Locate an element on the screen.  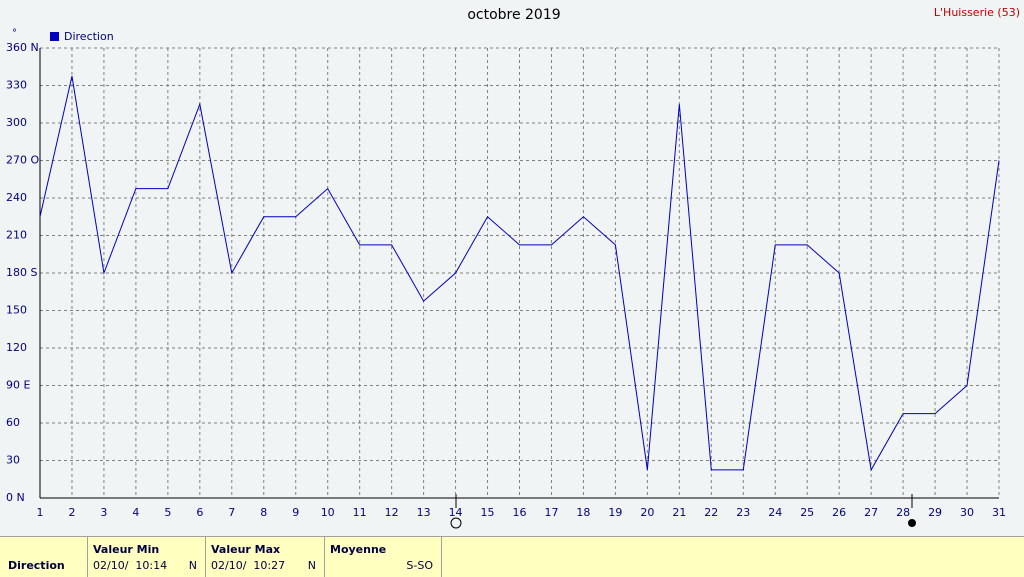
y-tick-label: 180 S is located at coordinates (21, 272).